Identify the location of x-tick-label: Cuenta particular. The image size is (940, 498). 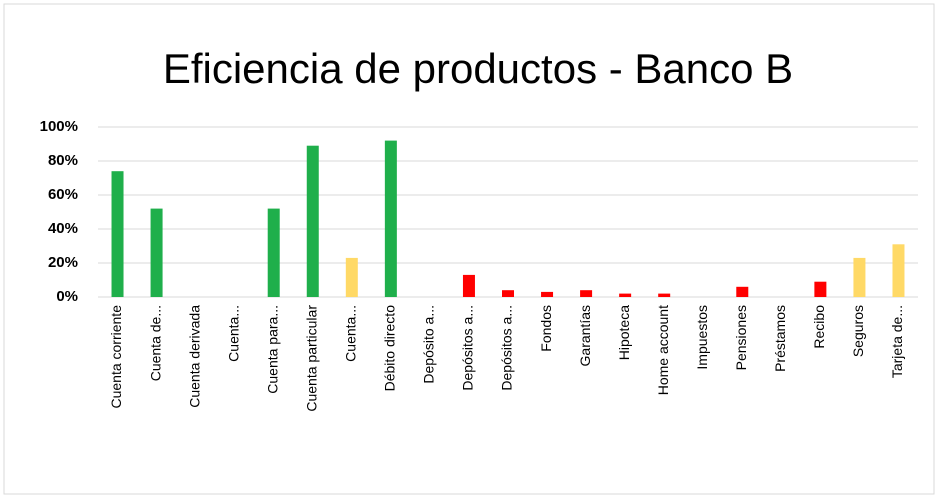
(311, 358).